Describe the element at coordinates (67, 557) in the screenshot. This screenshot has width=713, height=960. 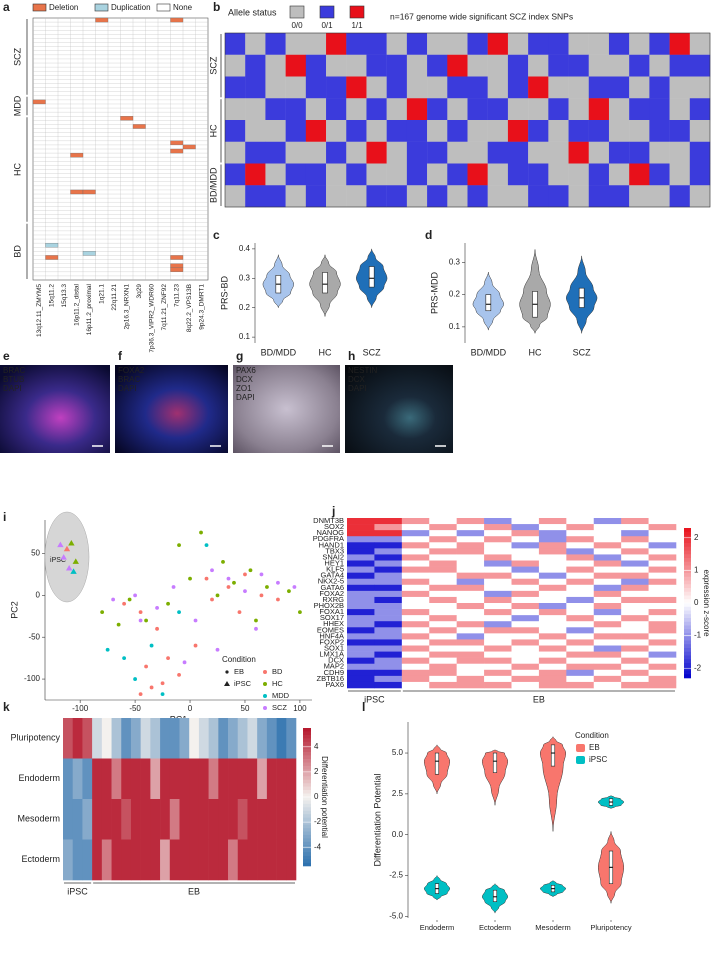
I see `ipsc-ellipse` at that location.